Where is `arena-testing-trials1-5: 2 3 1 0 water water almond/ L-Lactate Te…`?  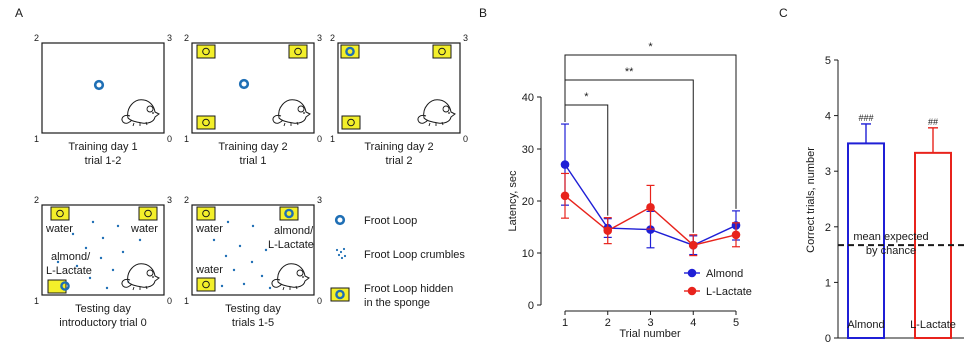
arena-testing-trials1-5: 2 3 1 0 water water almond/ L-Lactate Te… is located at coordinates (253, 262).